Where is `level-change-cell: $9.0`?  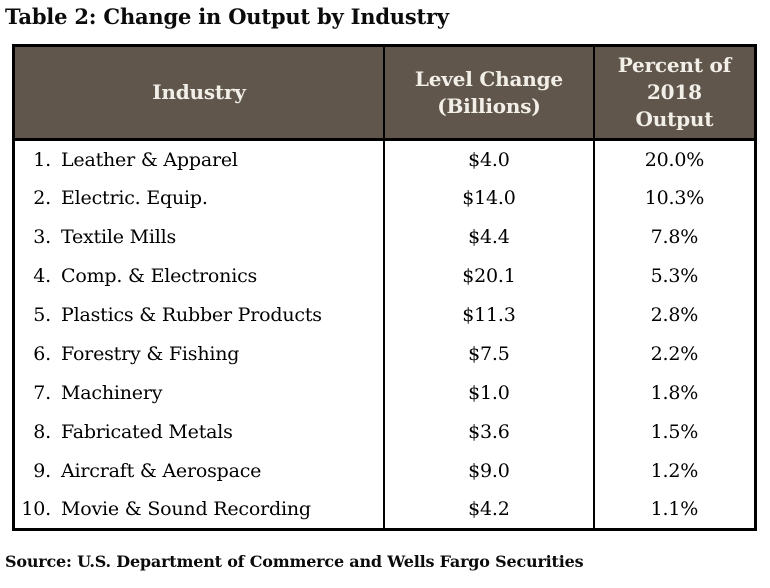
level-change-cell: $9.0 is located at coordinates (488, 471).